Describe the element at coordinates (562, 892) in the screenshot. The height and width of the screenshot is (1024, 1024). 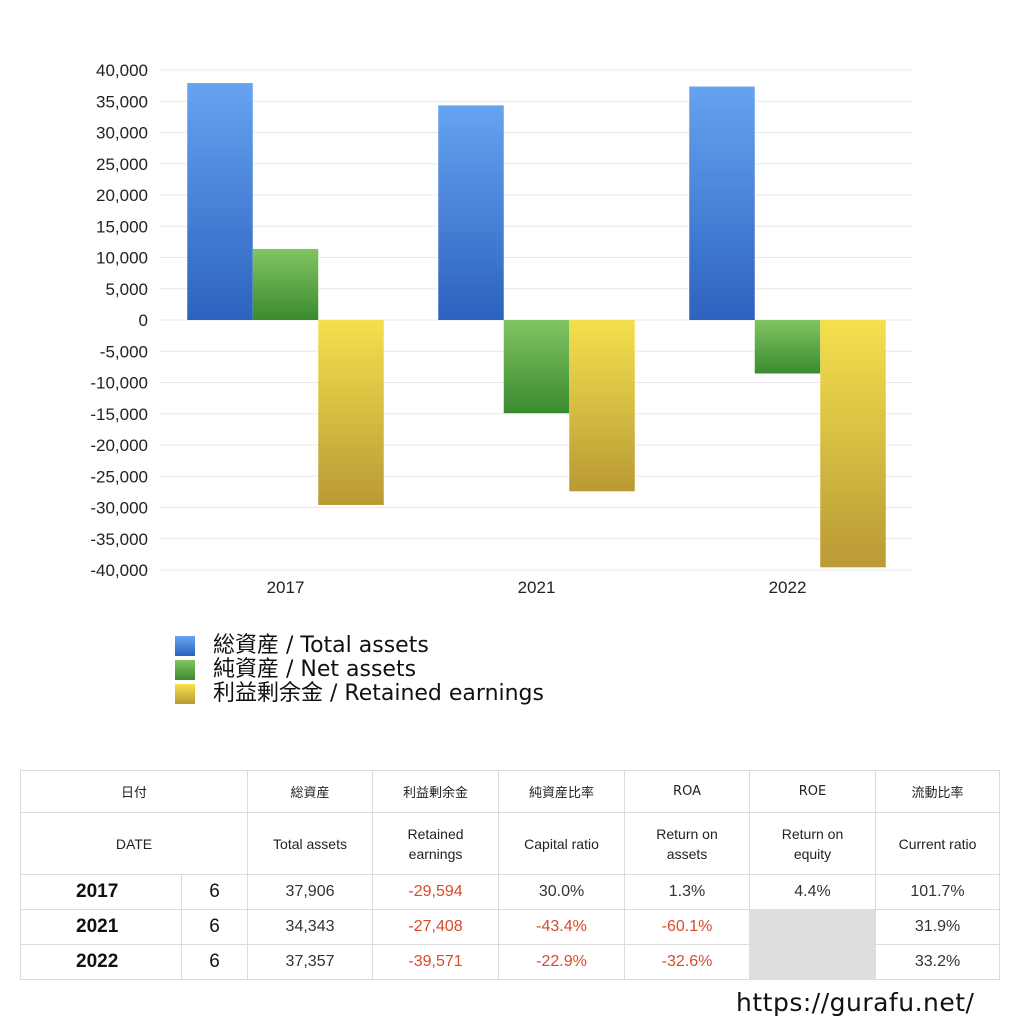
I see `cell-capital-ratio: 30.0%` at that location.